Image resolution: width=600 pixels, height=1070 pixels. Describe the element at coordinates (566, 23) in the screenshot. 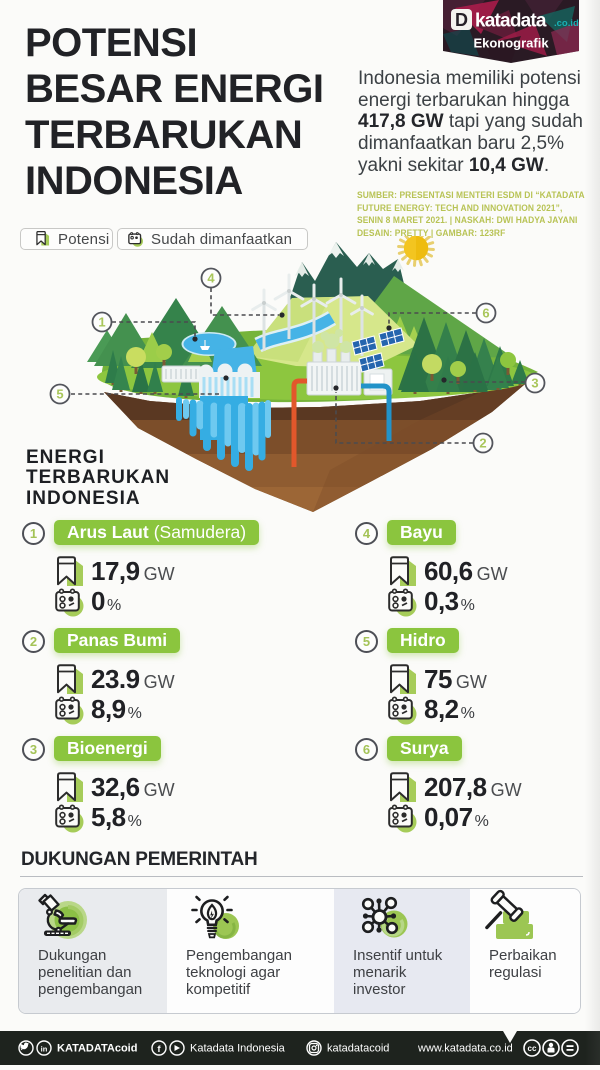

I see `svg-text: .co.id` at that location.